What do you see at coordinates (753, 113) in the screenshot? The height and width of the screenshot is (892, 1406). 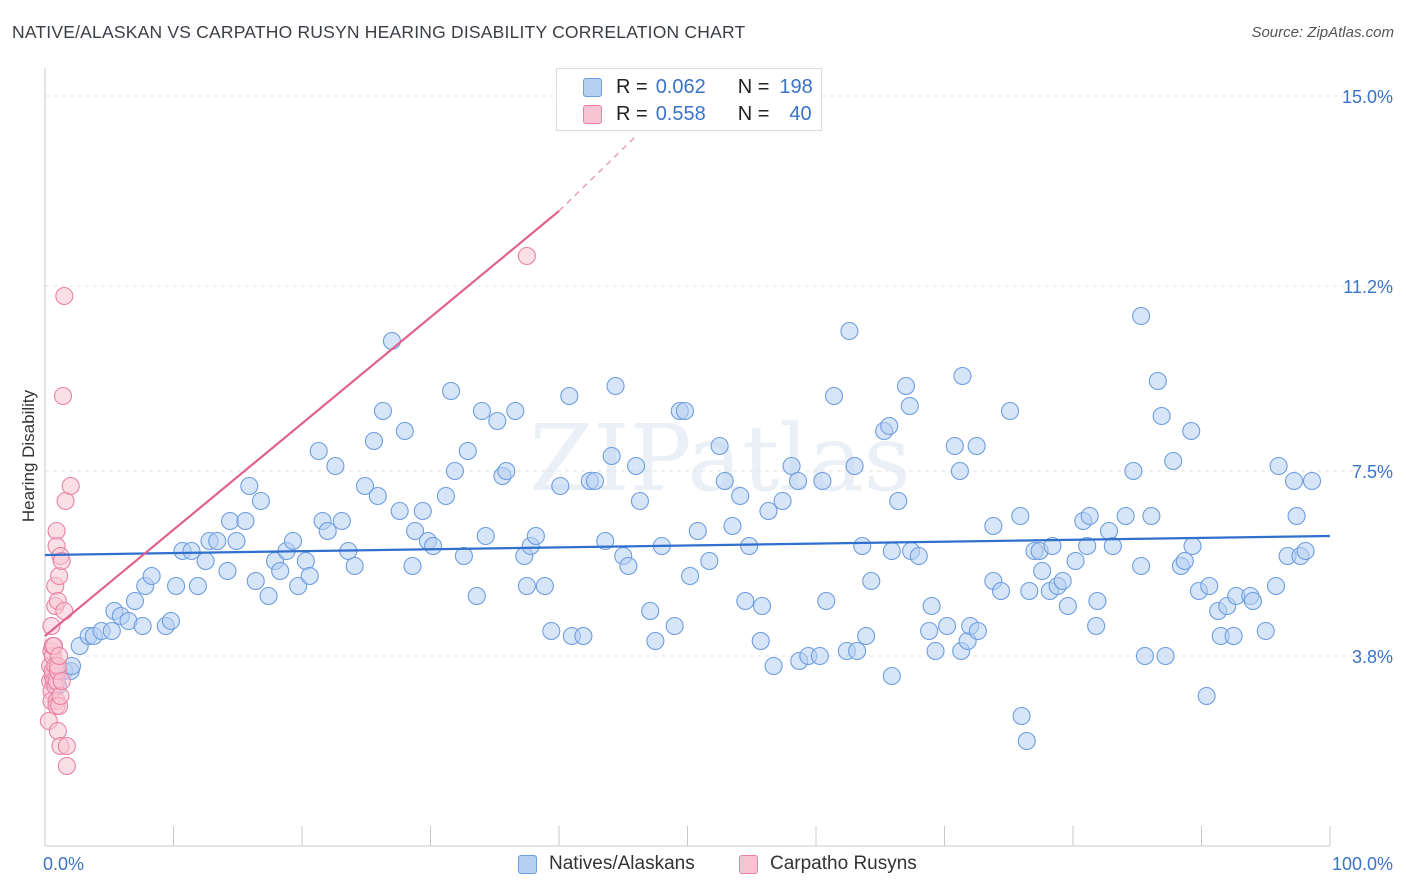 I see `legend-n-label: N =` at bounding box center [753, 113].